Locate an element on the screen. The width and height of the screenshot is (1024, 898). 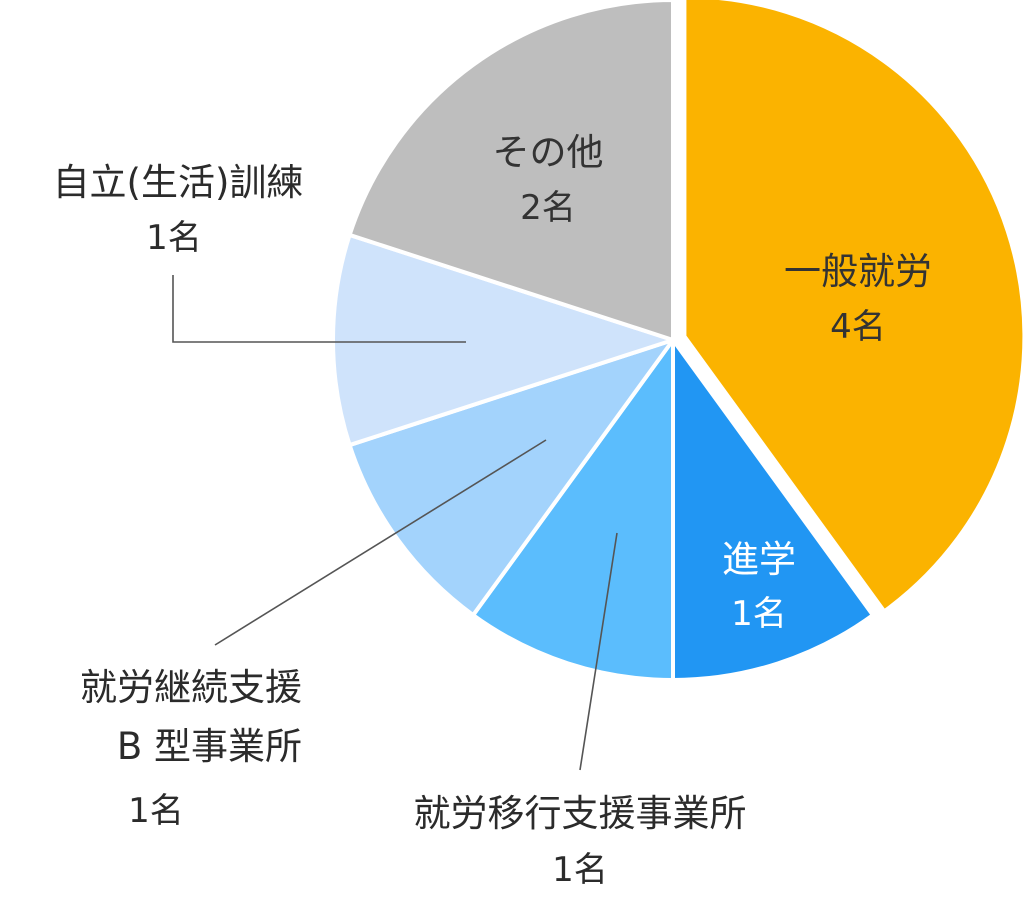
slice-value-ippan: 4名 is located at coordinates (858, 327).